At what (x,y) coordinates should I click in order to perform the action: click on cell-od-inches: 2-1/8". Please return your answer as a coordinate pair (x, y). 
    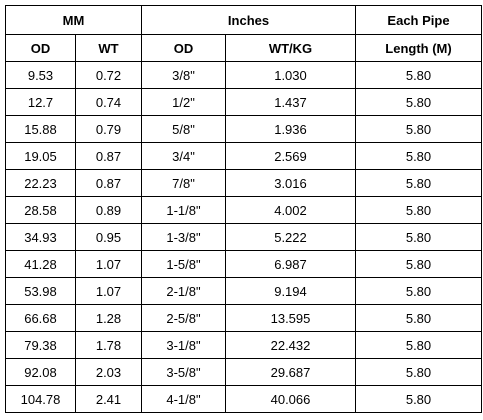
    Looking at the image, I should click on (183, 291).